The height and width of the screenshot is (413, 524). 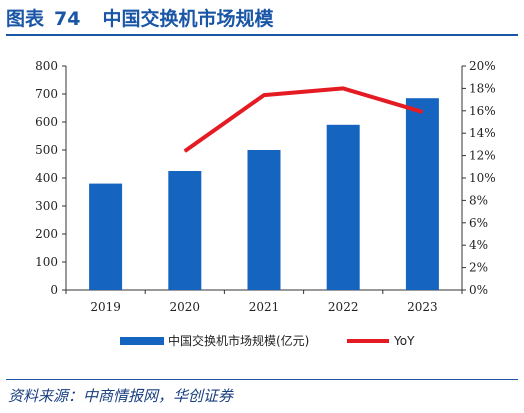 What do you see at coordinates (422, 307) in the screenshot?
I see `x-tick-label: 2023` at bounding box center [422, 307].